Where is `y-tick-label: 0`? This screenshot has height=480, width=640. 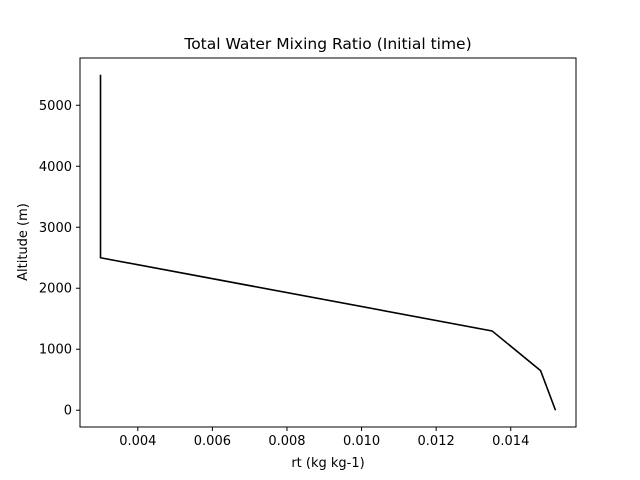
y-tick-label: 0 is located at coordinates (68, 411).